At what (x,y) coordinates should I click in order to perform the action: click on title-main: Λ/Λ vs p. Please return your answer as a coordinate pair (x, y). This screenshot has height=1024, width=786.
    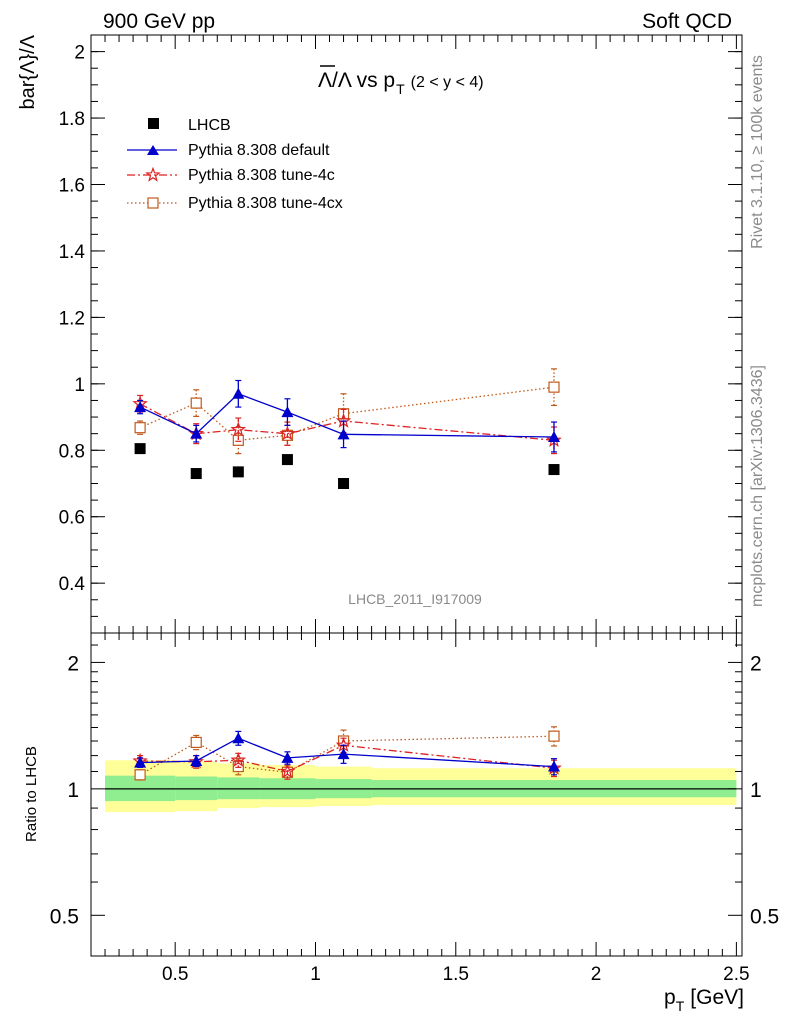
    Looking at the image, I should click on (356, 80).